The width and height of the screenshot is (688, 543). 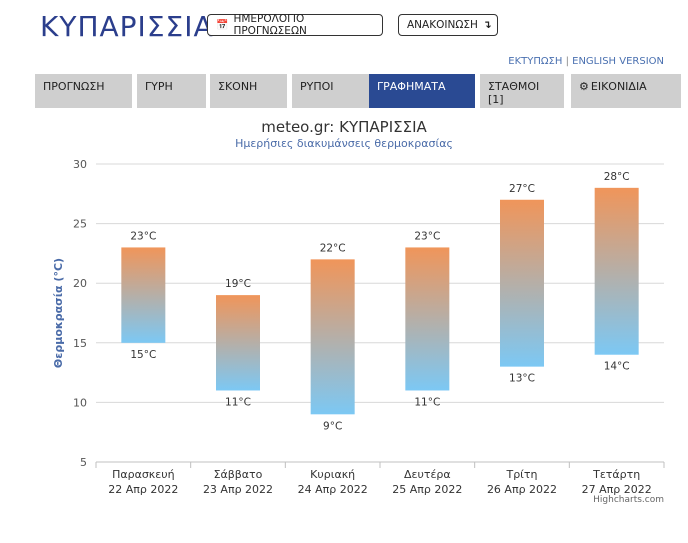 I want to click on tab-label: ΓΡΑΦΗΜΑΤΑ, so click(x=411, y=86).